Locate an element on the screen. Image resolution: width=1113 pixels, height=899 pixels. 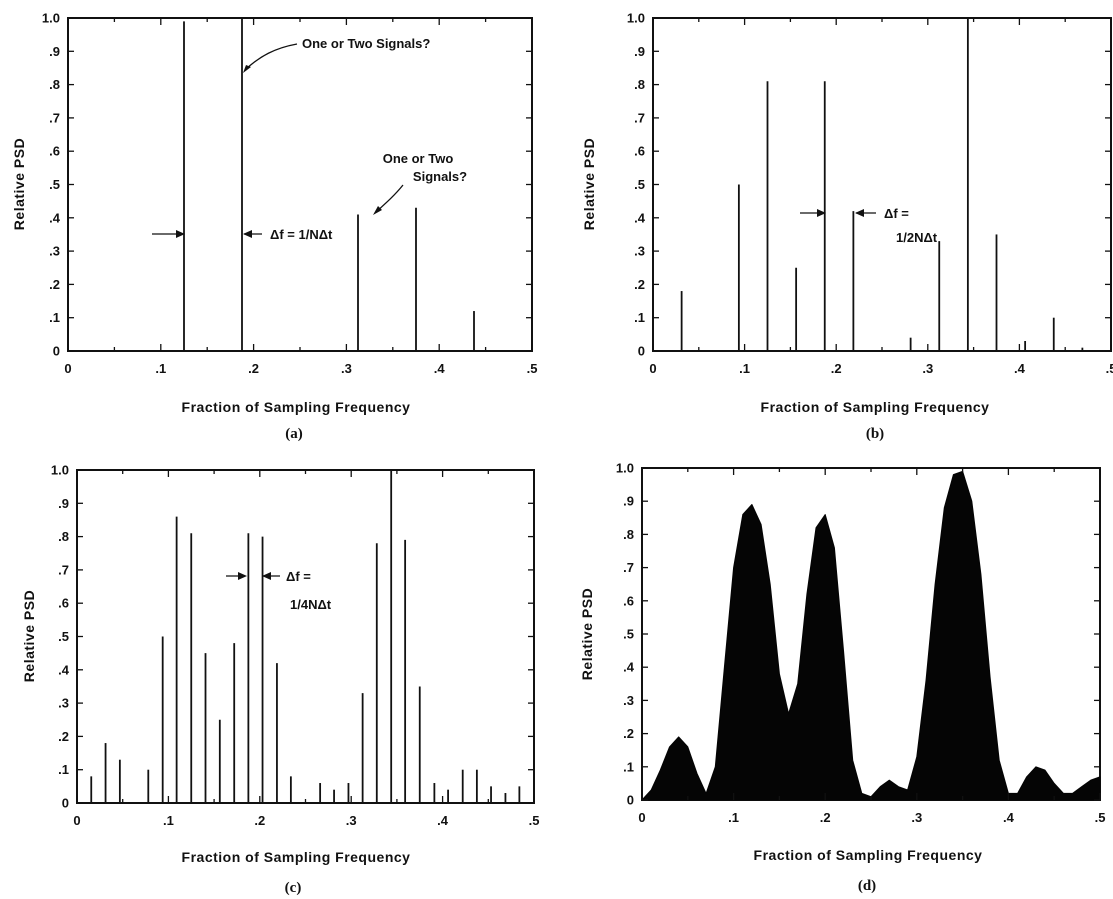
panel-caption: (c) is located at coordinates (293, 888).